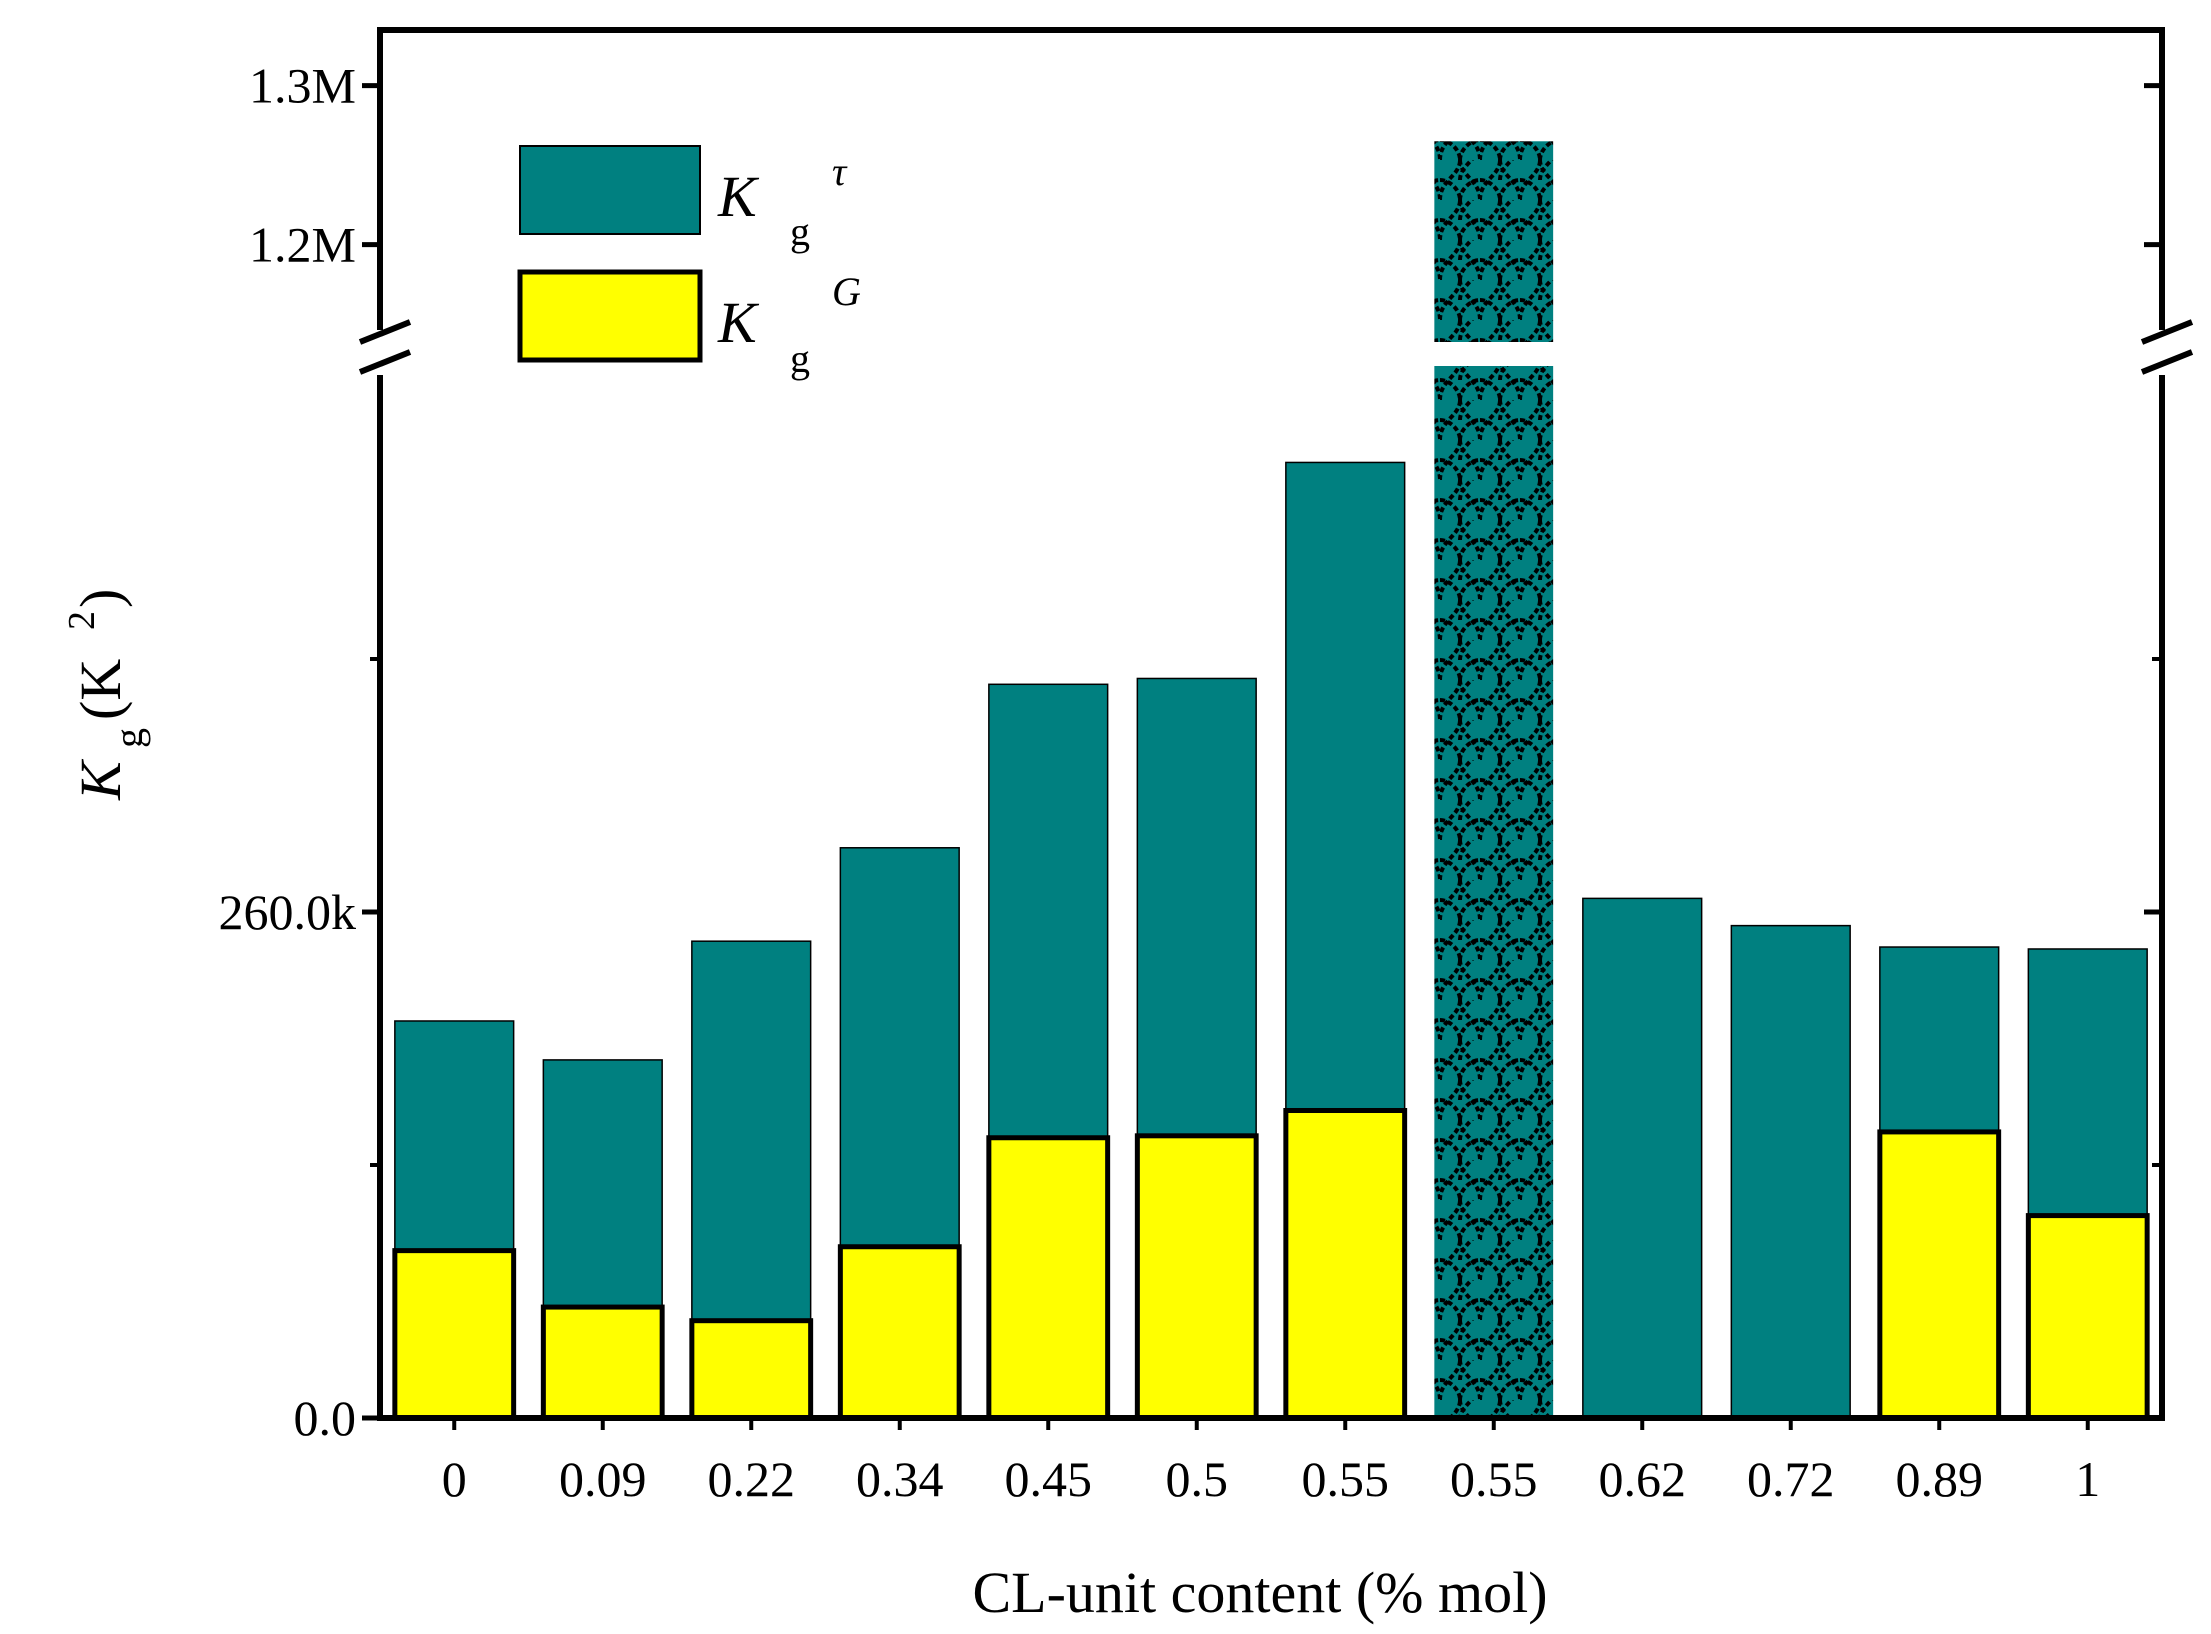 This screenshot has width=2211, height=1634. What do you see at coordinates (1049, 1479) in the screenshot?
I see `xtick-label-4: 0.45` at bounding box center [1049, 1479].